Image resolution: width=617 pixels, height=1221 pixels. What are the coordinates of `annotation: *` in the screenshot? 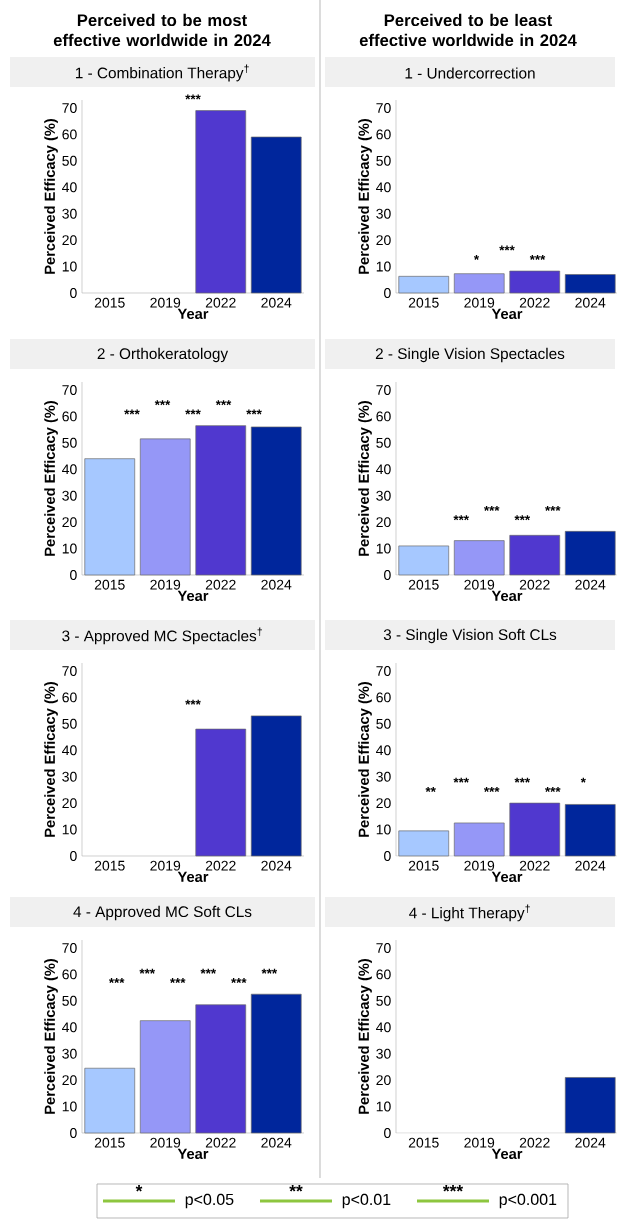 It's located at (476, 257).